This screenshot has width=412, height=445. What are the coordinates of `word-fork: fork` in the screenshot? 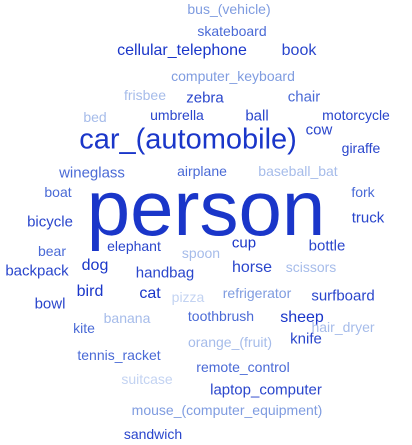 It's located at (363, 192).